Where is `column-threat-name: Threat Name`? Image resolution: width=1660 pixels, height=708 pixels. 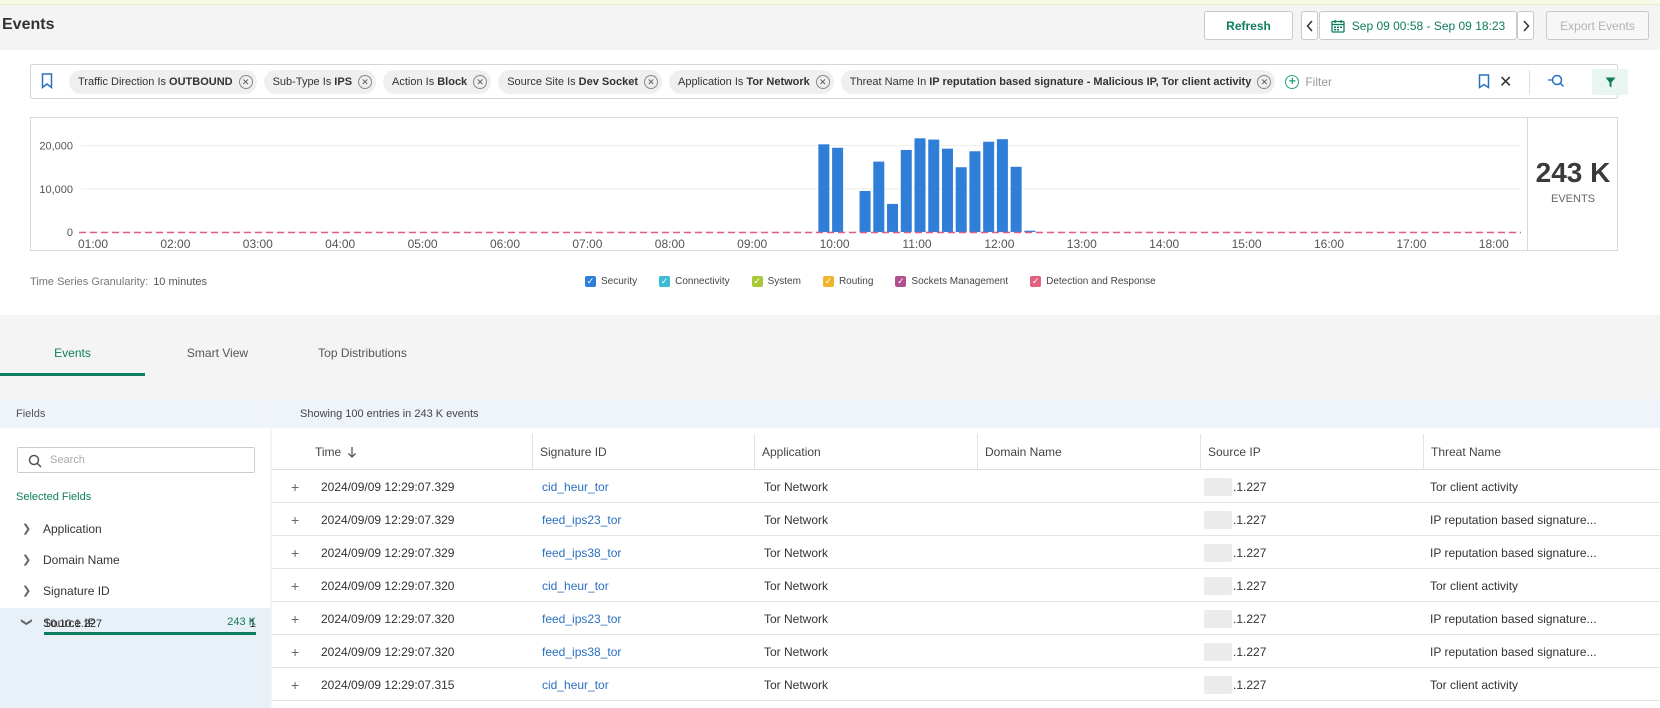
column-threat-name: Threat Name is located at coordinates (1541, 452).